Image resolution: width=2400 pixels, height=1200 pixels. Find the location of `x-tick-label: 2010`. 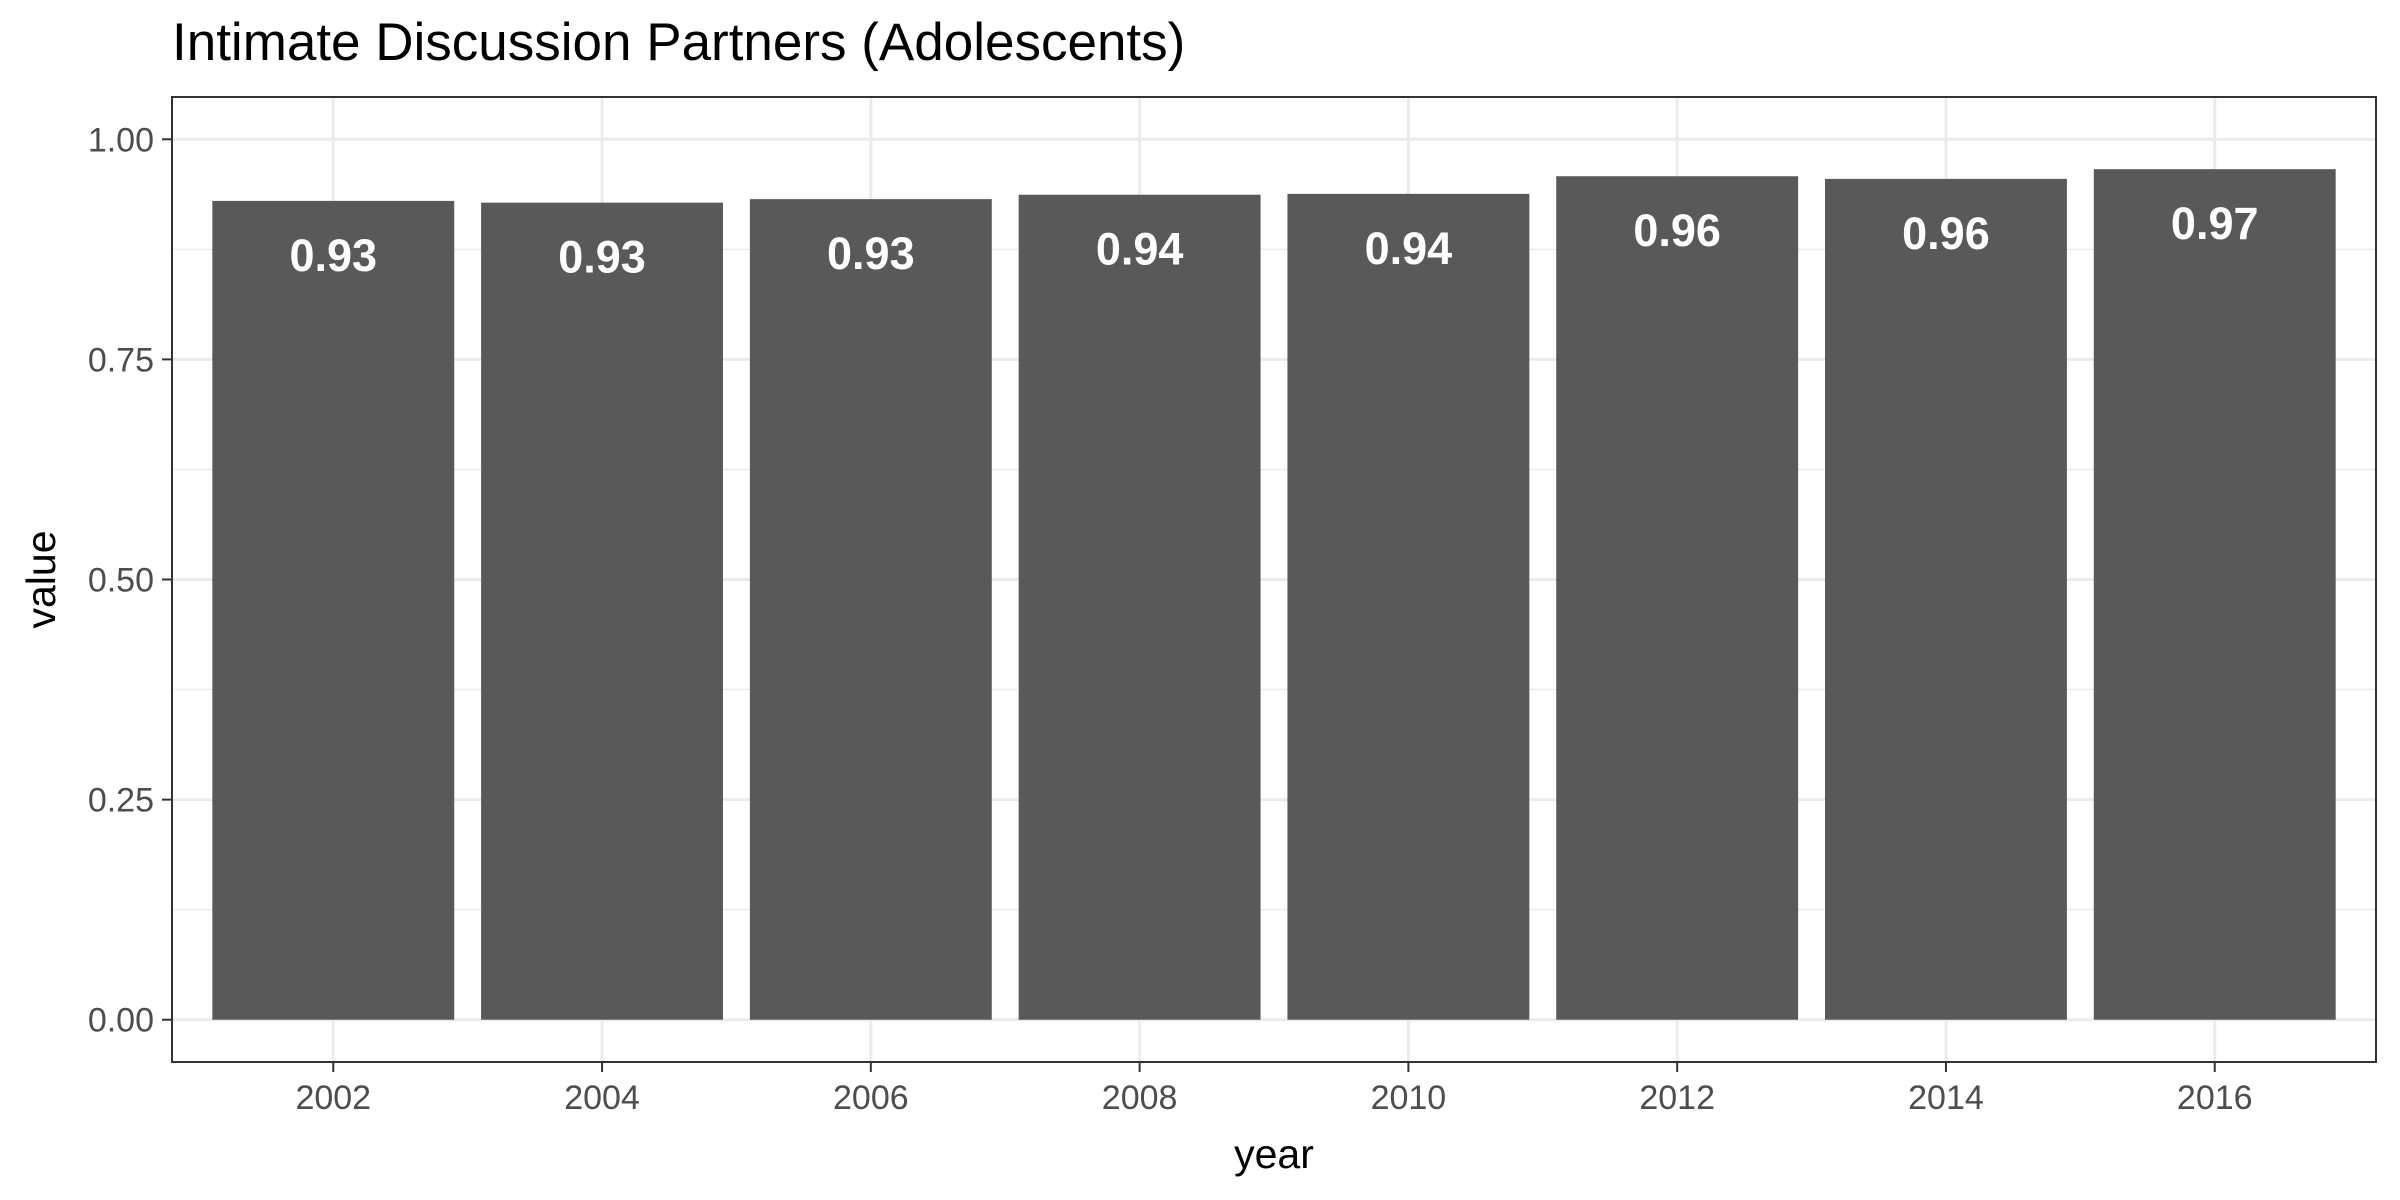

x-tick-label: 2010 is located at coordinates (1409, 1098).